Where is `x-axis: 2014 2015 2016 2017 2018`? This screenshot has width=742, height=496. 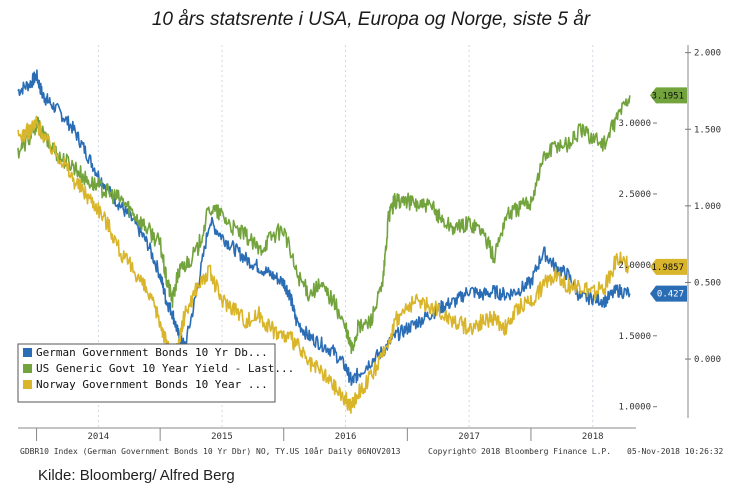
x-axis: 2014 2015 2016 2017 2018 is located at coordinates (320, 435).